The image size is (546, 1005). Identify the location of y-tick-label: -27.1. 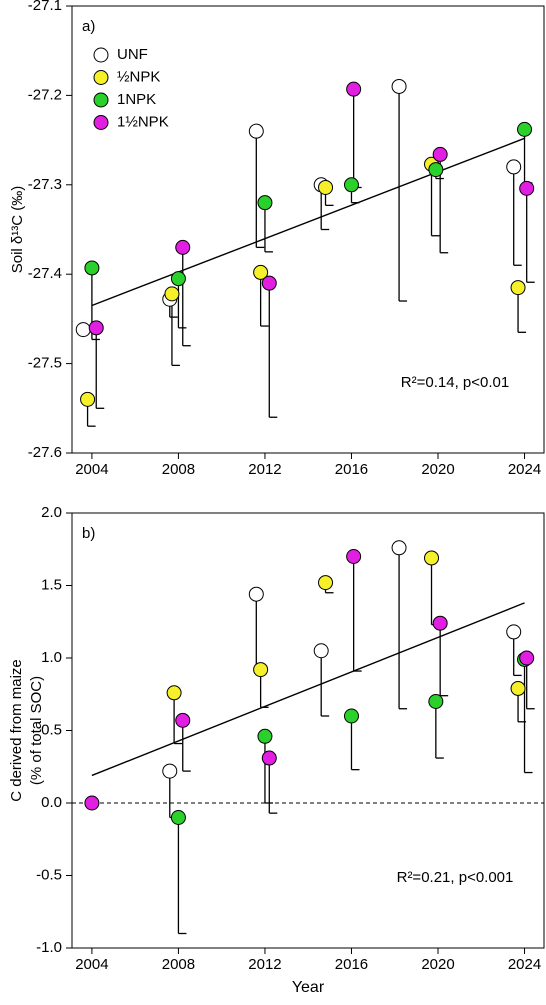
(45, 7).